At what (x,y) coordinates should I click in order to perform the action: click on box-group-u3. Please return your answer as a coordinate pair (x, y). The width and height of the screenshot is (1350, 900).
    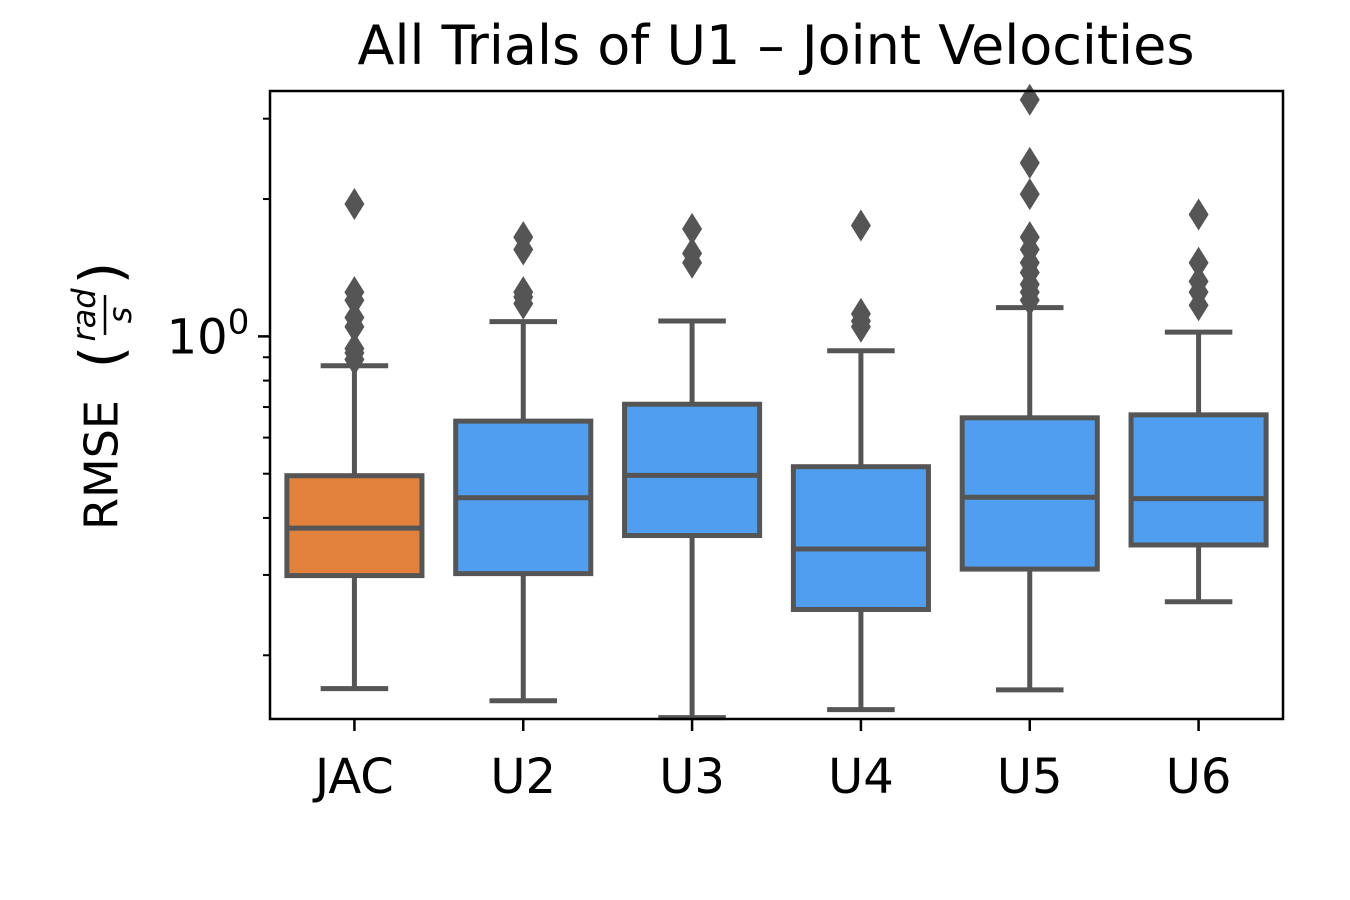
    Looking at the image, I should click on (692, 466).